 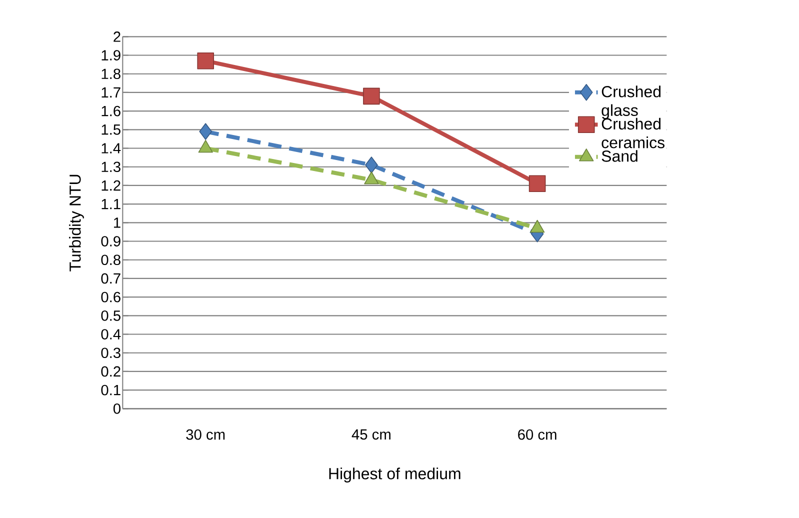 I want to click on y-tick-label: 2, so click(x=117, y=37).